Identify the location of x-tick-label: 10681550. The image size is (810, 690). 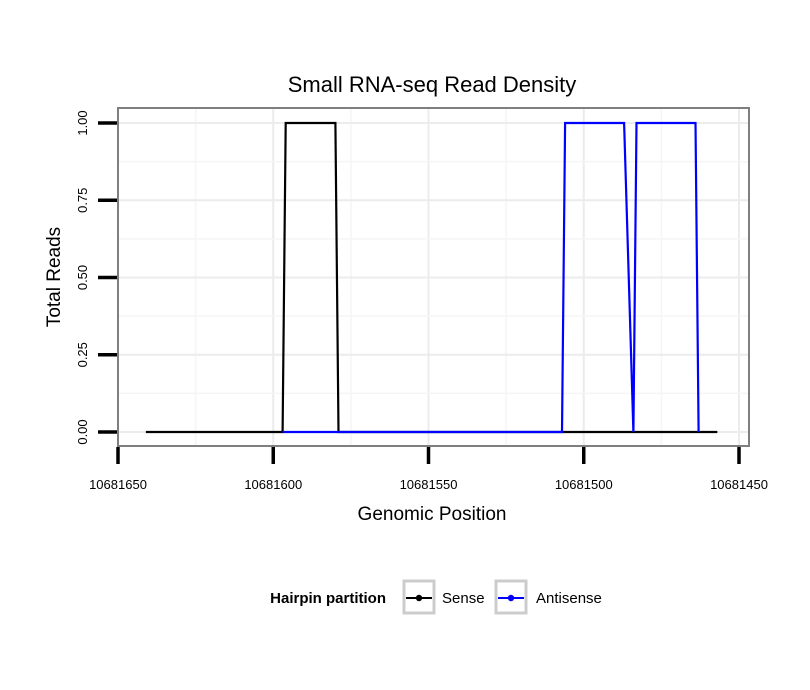
(429, 484).